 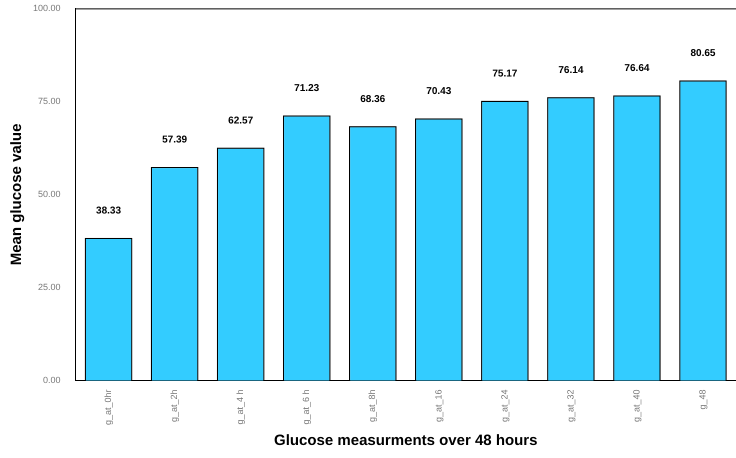 I want to click on data-label: 38.33, so click(x=109, y=211).